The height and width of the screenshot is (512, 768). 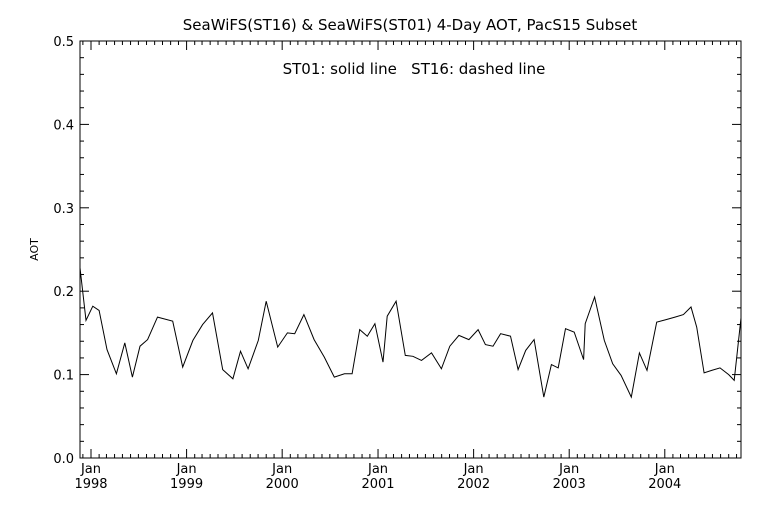 I want to click on x-tick-year-label: 2002, so click(x=473, y=484).